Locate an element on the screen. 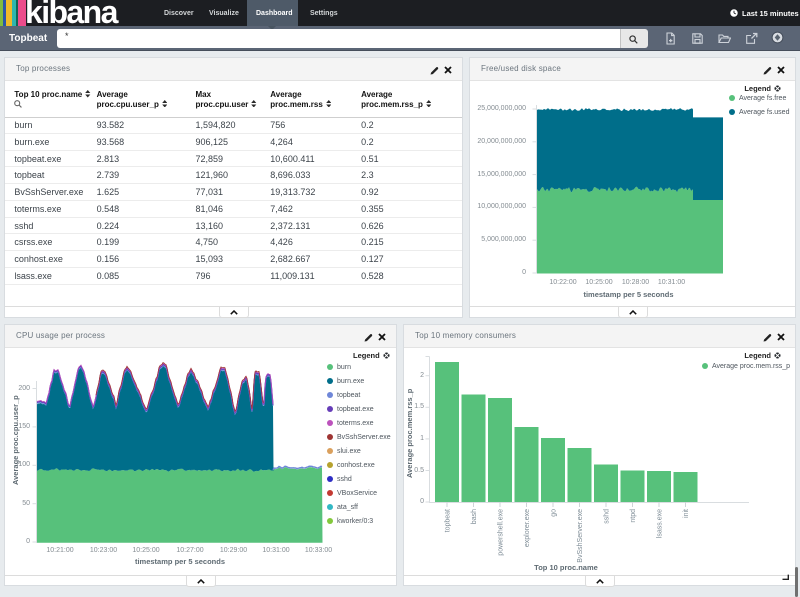 This screenshot has width=800, height=597. svg-text: topbeat is located at coordinates (448, 520).